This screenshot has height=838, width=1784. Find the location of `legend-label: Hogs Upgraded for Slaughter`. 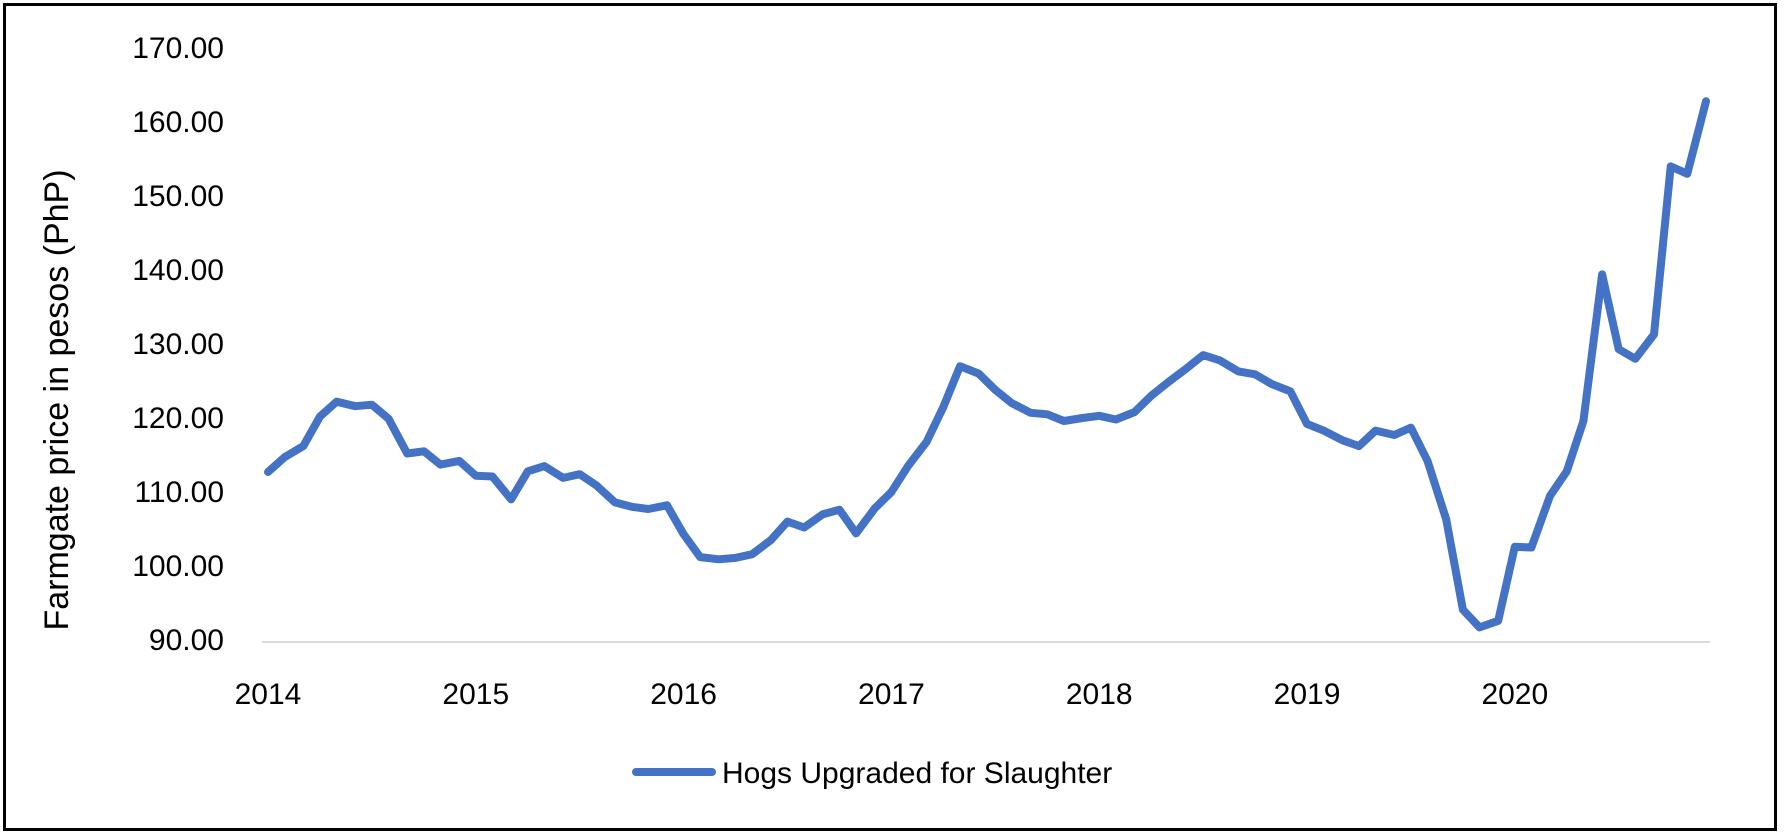

legend-label: Hogs Upgraded for Slaughter is located at coordinates (917, 773).